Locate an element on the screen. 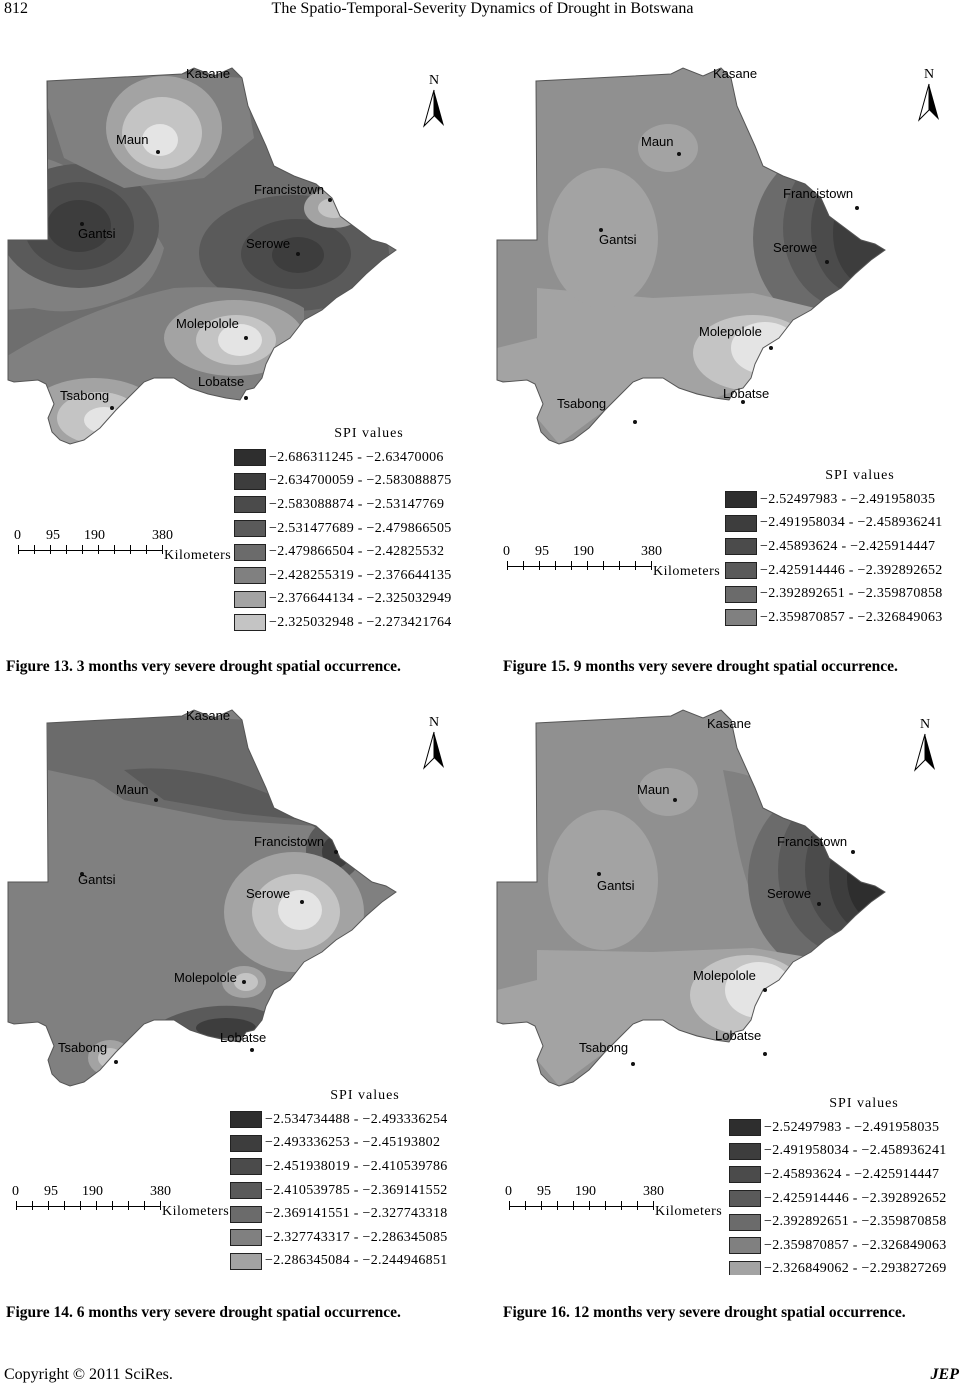  legend-row: −2.286345084 - −2.244946851 is located at coordinates (353, 1262).